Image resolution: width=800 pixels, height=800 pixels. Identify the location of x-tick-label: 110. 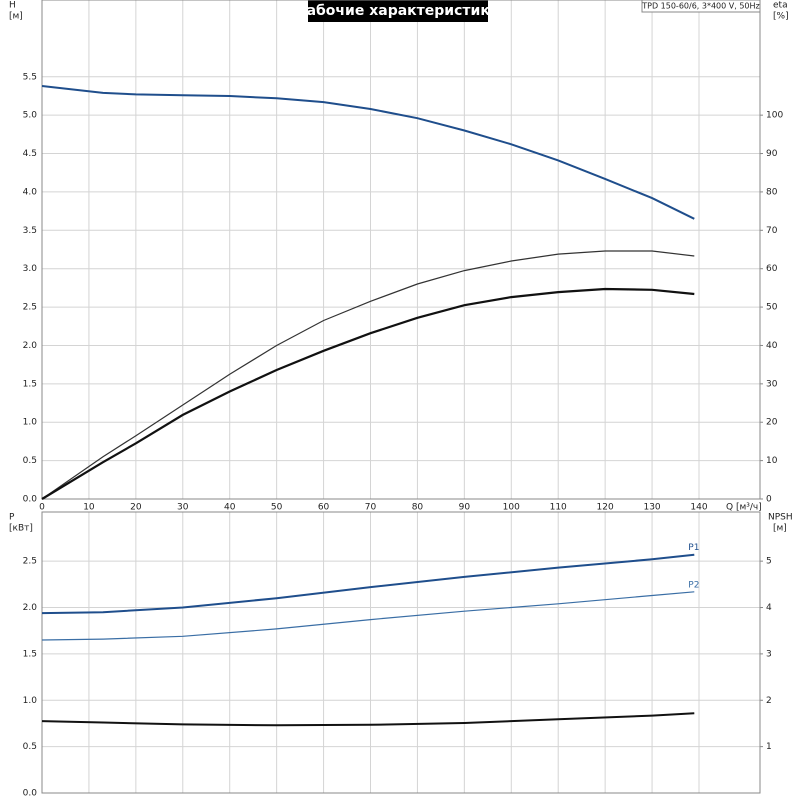
(558, 508).